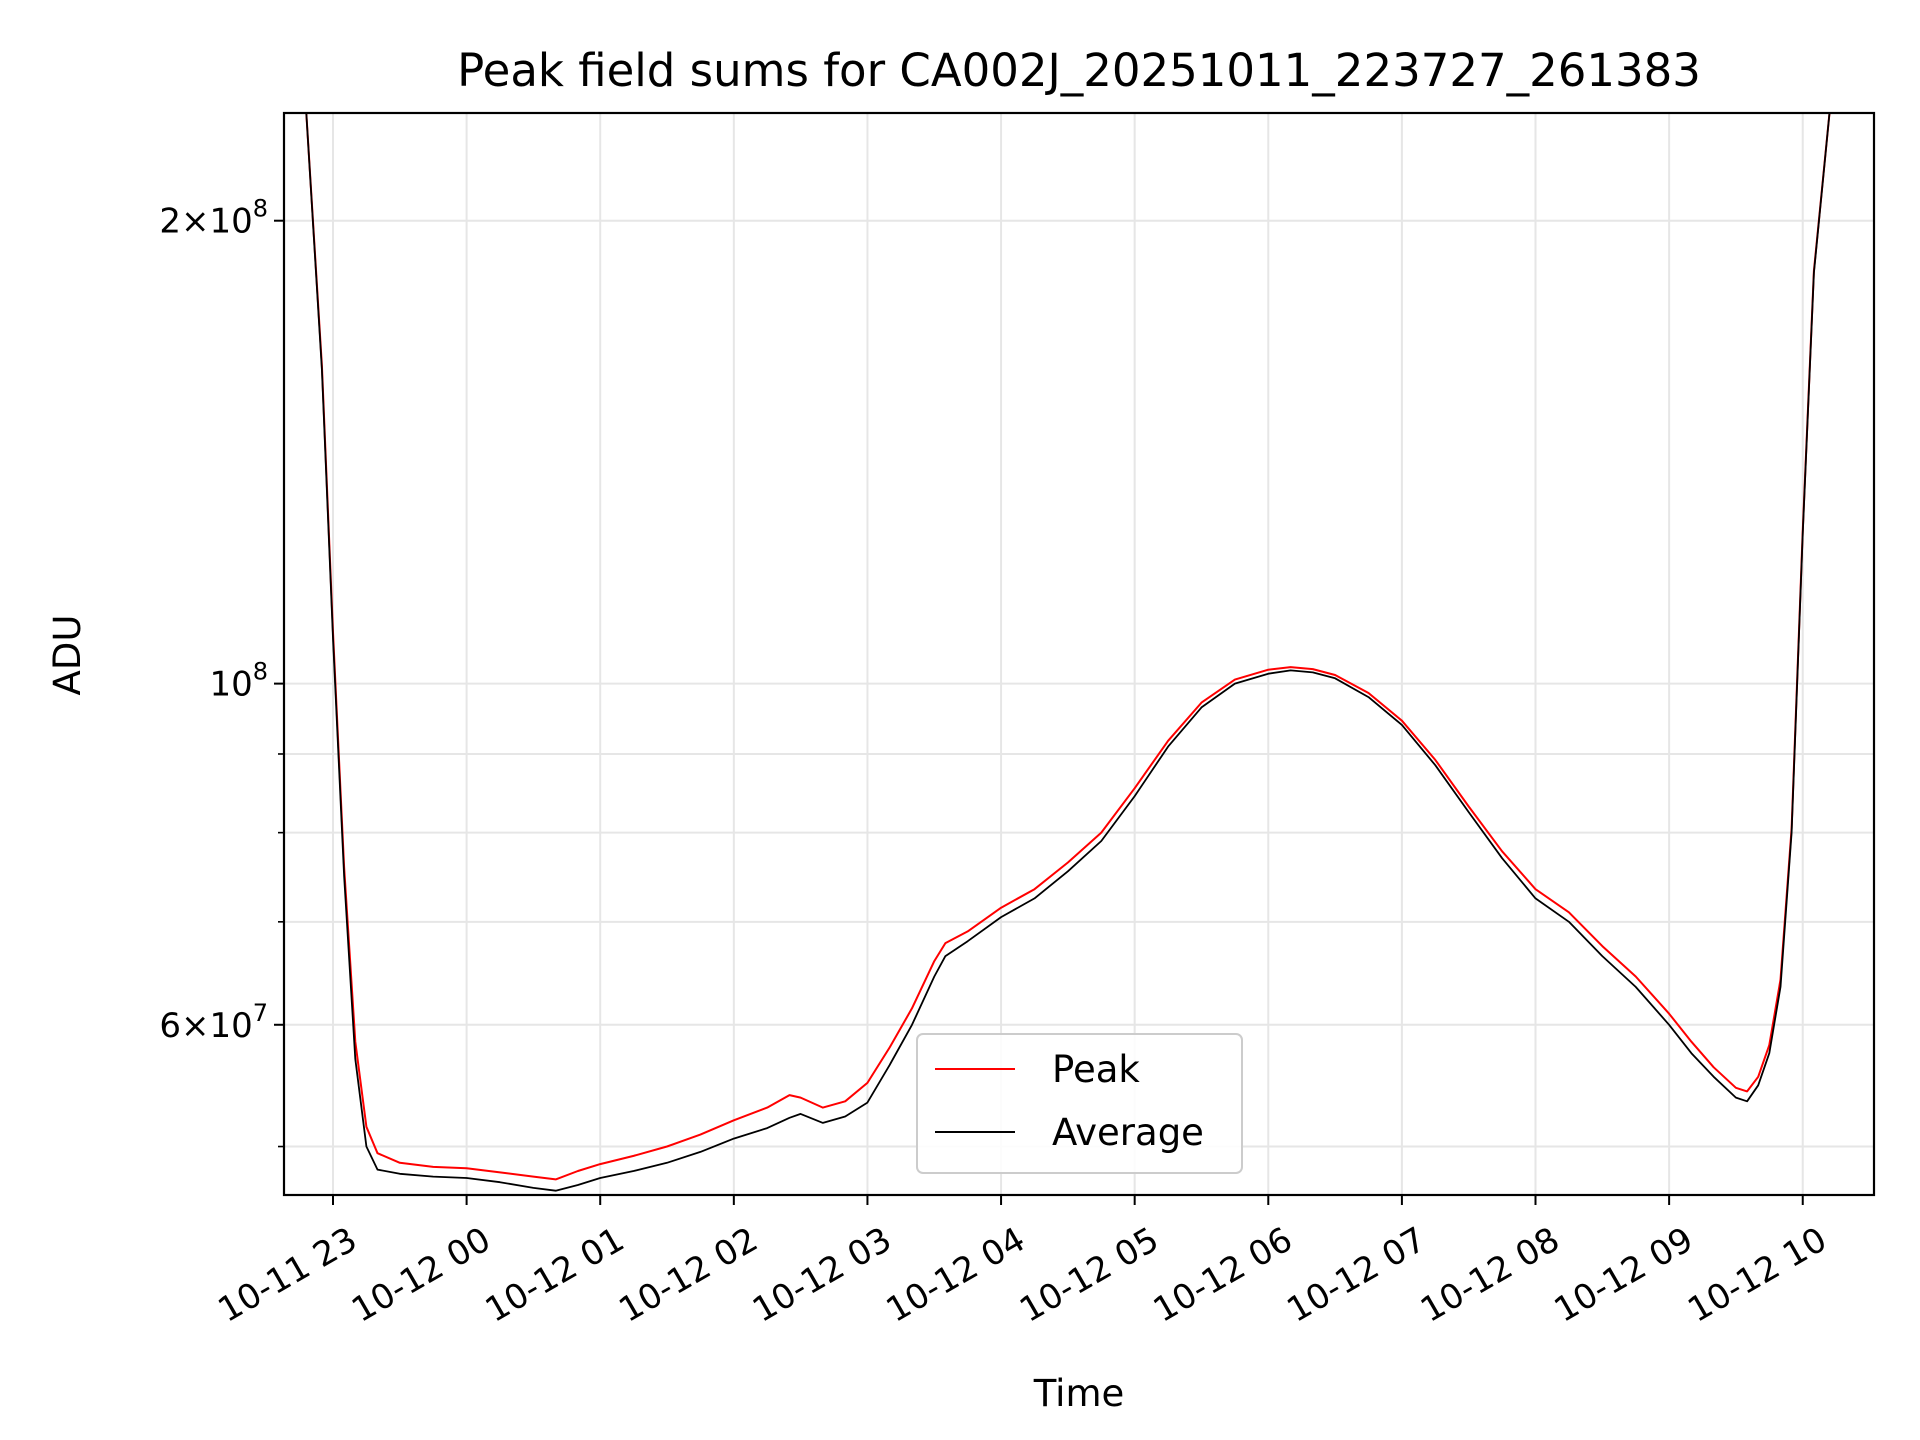  Describe the element at coordinates (688, 1275) in the screenshot. I see `x-tick-label: 10-12 02` at that location.